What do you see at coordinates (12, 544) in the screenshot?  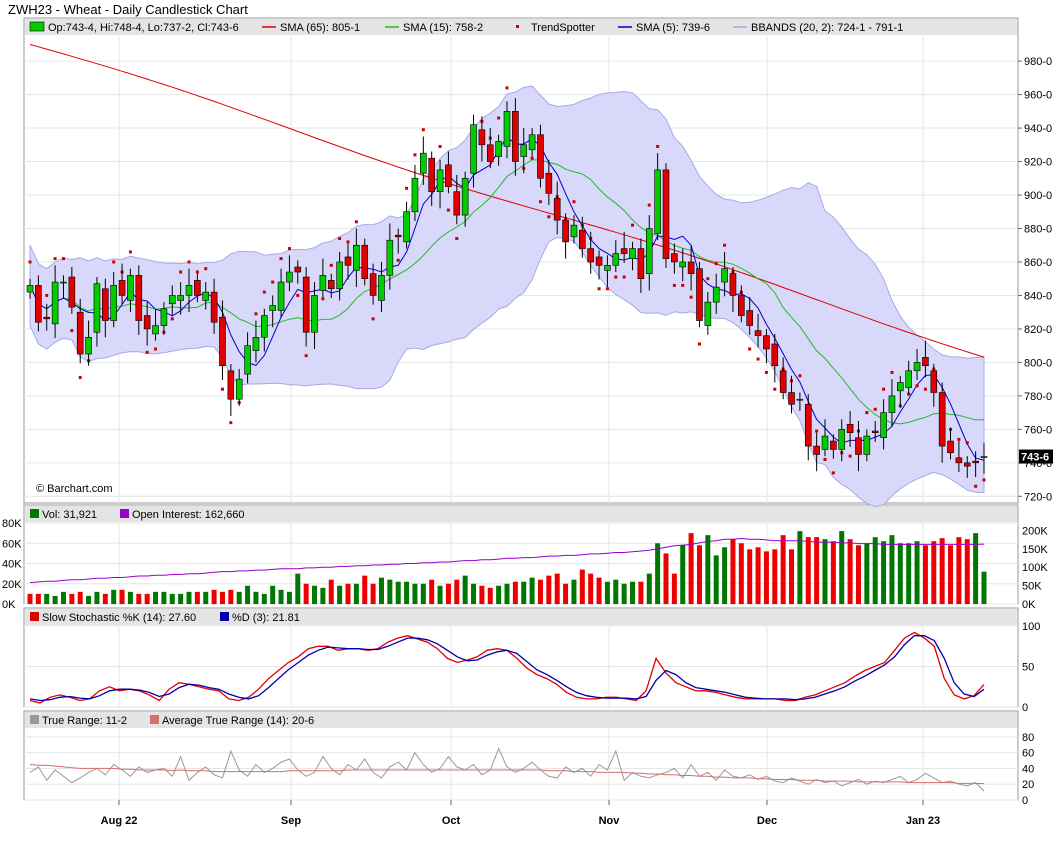 I see `volume-left-tick: 60K` at bounding box center [12, 544].